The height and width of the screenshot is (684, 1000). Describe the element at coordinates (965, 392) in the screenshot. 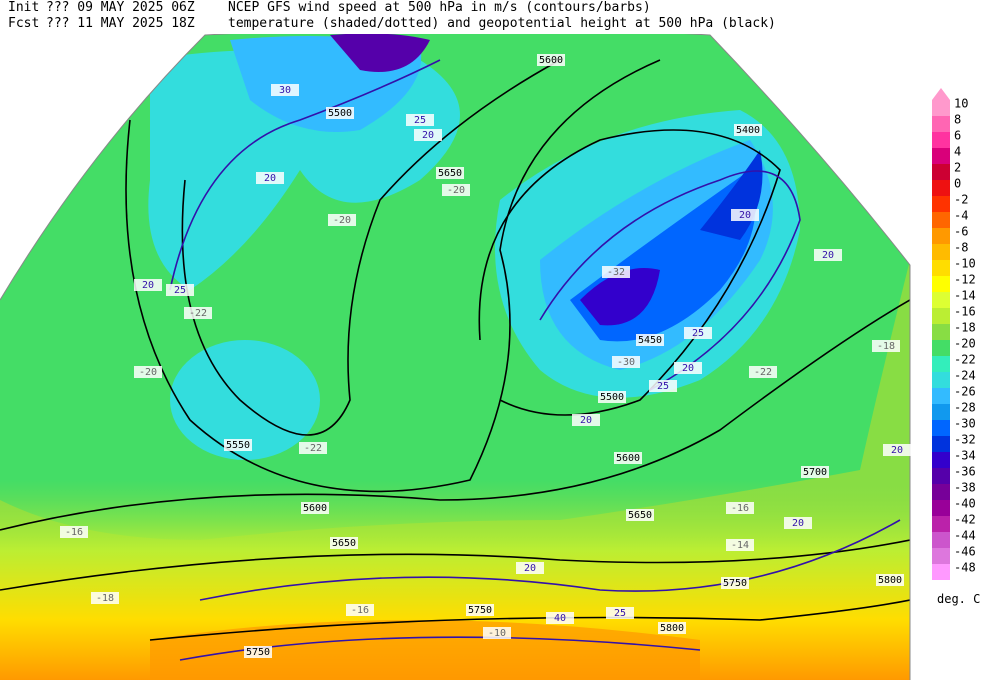

I see `colorbar-label: -26` at that location.